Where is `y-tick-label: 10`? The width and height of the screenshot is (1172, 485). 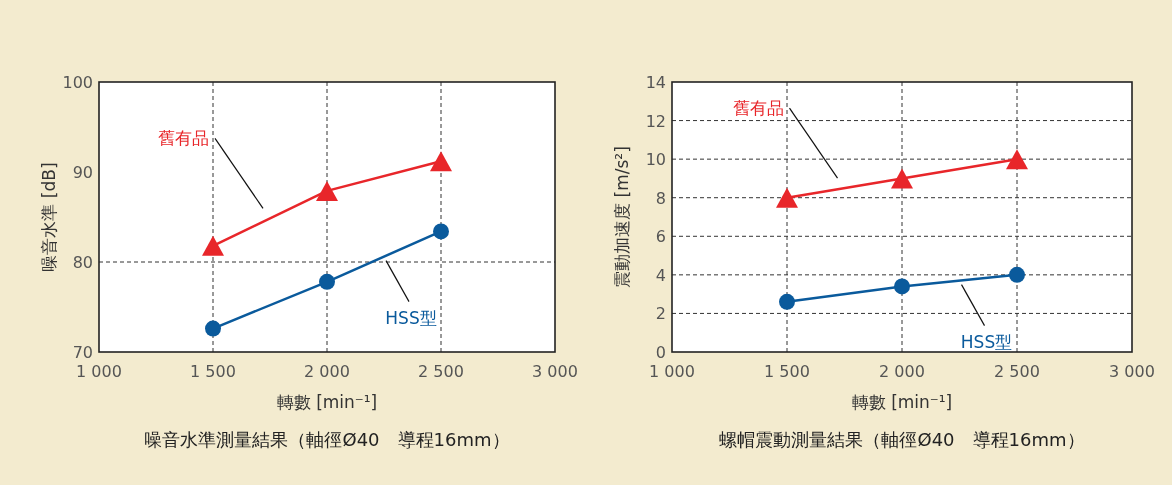
y-tick-label: 10 is located at coordinates (655, 160).